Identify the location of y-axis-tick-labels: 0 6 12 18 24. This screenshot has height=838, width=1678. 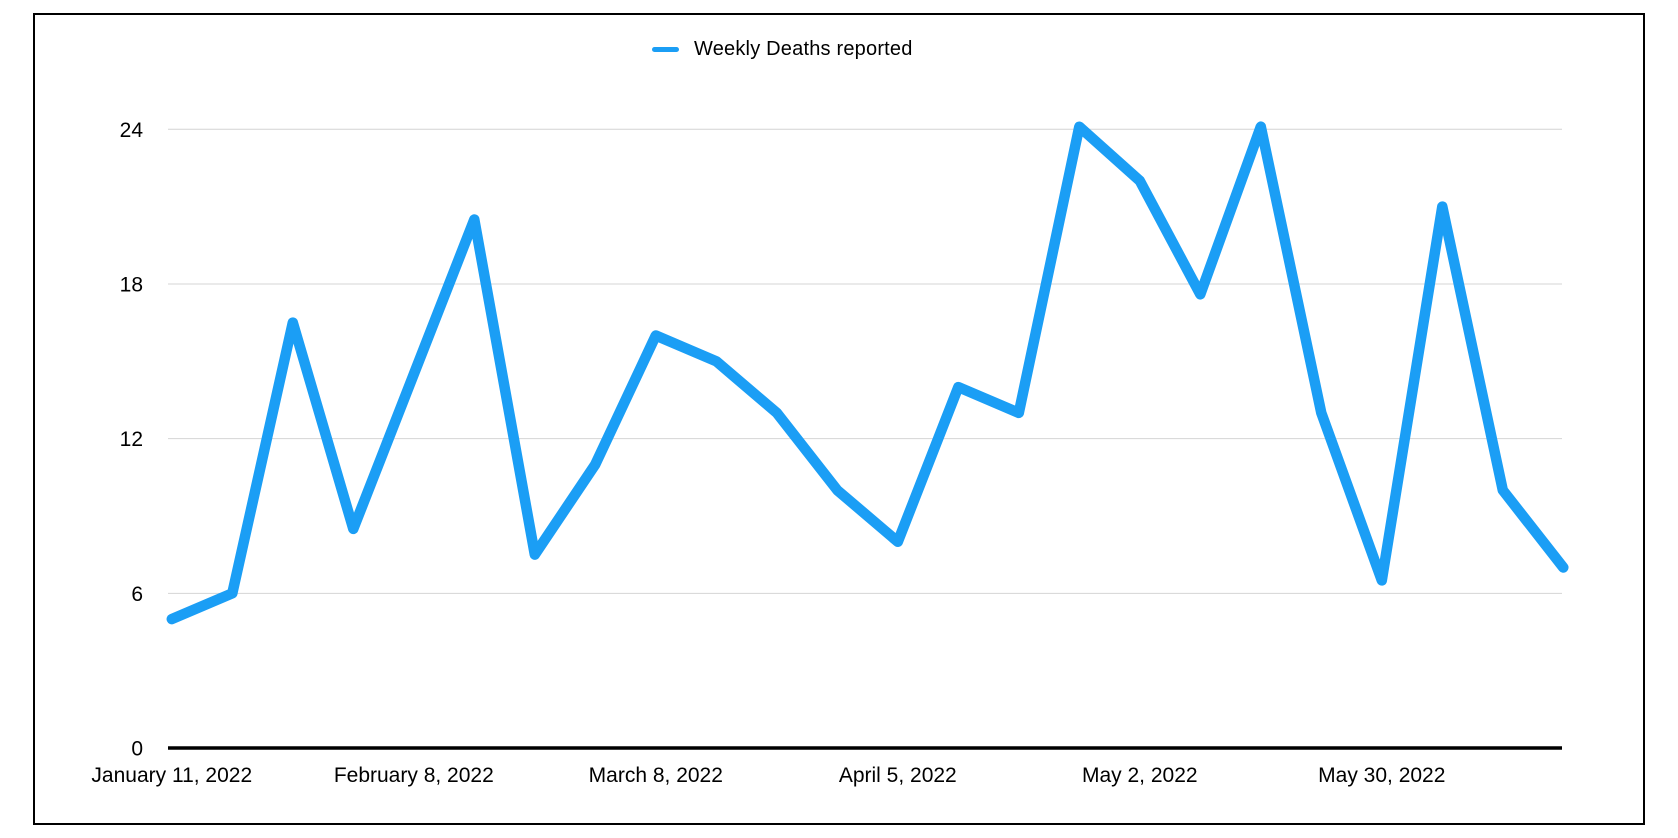
(132, 440).